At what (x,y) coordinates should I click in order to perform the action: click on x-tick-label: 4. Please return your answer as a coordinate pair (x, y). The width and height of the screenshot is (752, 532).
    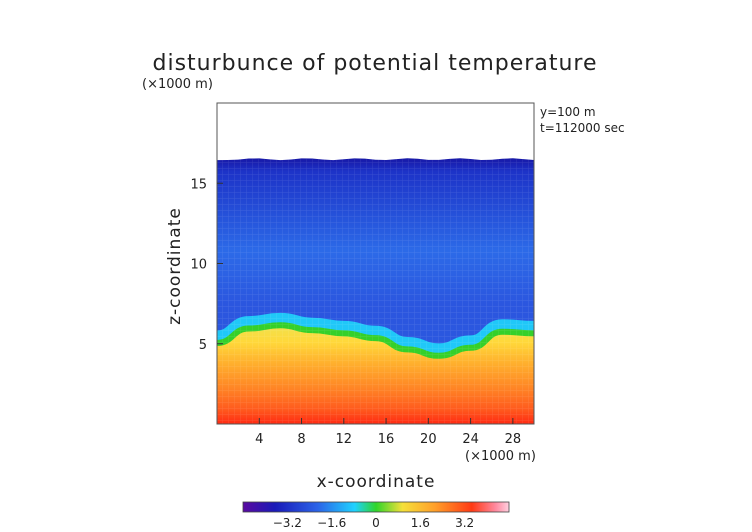
    Looking at the image, I should click on (259, 439).